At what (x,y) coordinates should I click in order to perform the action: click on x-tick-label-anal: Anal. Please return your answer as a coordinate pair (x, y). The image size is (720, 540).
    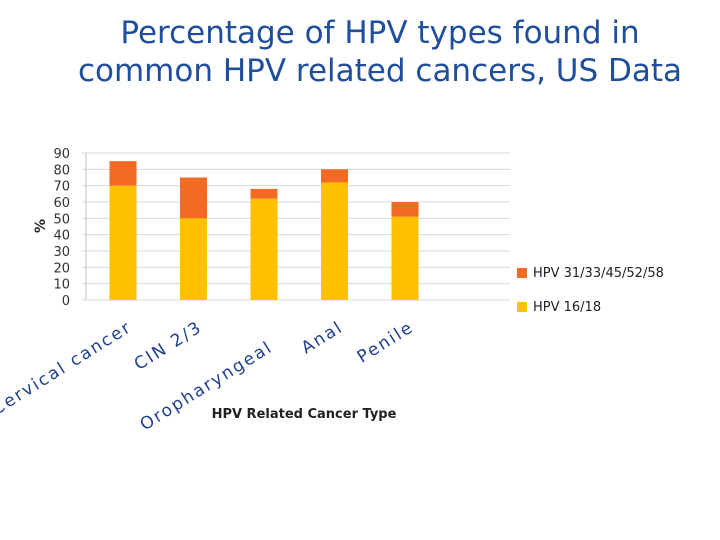
    Looking at the image, I should click on (322, 337).